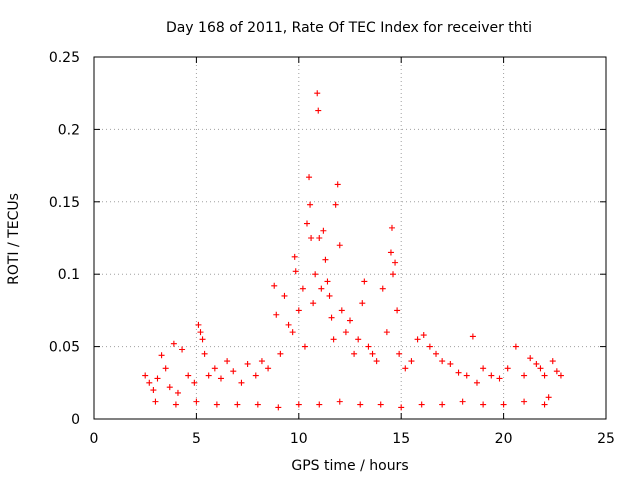 This screenshot has width=640, height=480. What do you see at coordinates (94, 439) in the screenshot?
I see `x-tick-label: 0` at bounding box center [94, 439].